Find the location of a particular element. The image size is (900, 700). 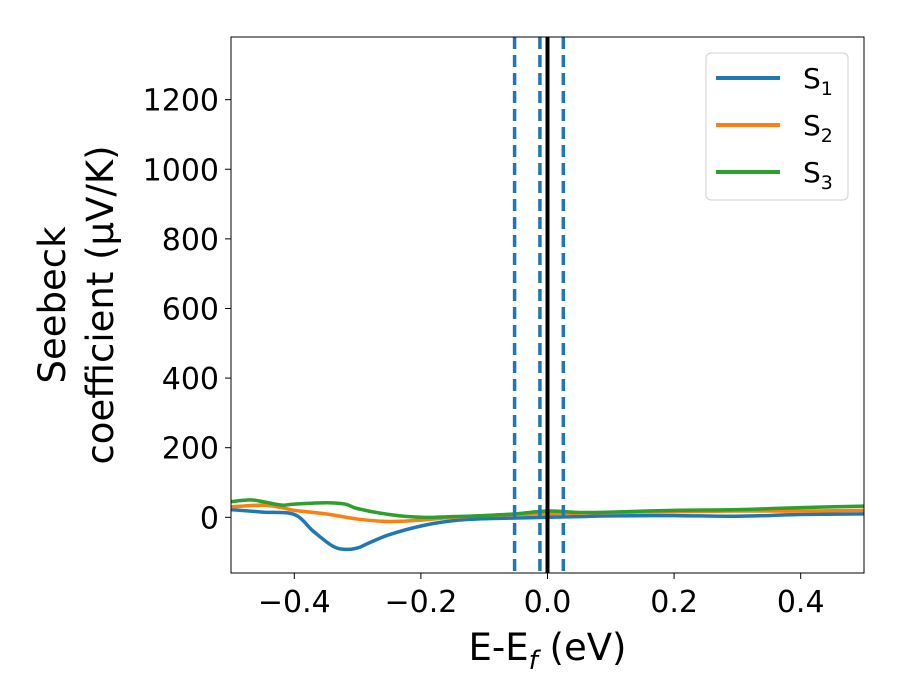

y-tick-label: 1000 is located at coordinates (181, 170).